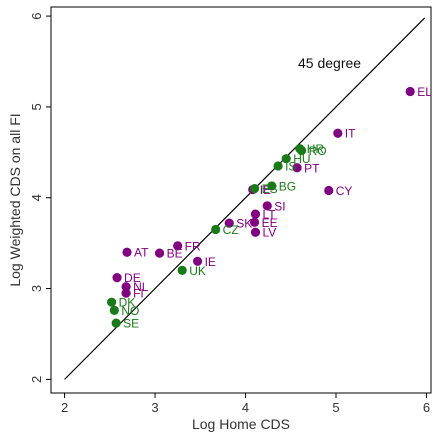 This screenshot has height=432, width=433. I want to click on point-hu, so click(286, 159).